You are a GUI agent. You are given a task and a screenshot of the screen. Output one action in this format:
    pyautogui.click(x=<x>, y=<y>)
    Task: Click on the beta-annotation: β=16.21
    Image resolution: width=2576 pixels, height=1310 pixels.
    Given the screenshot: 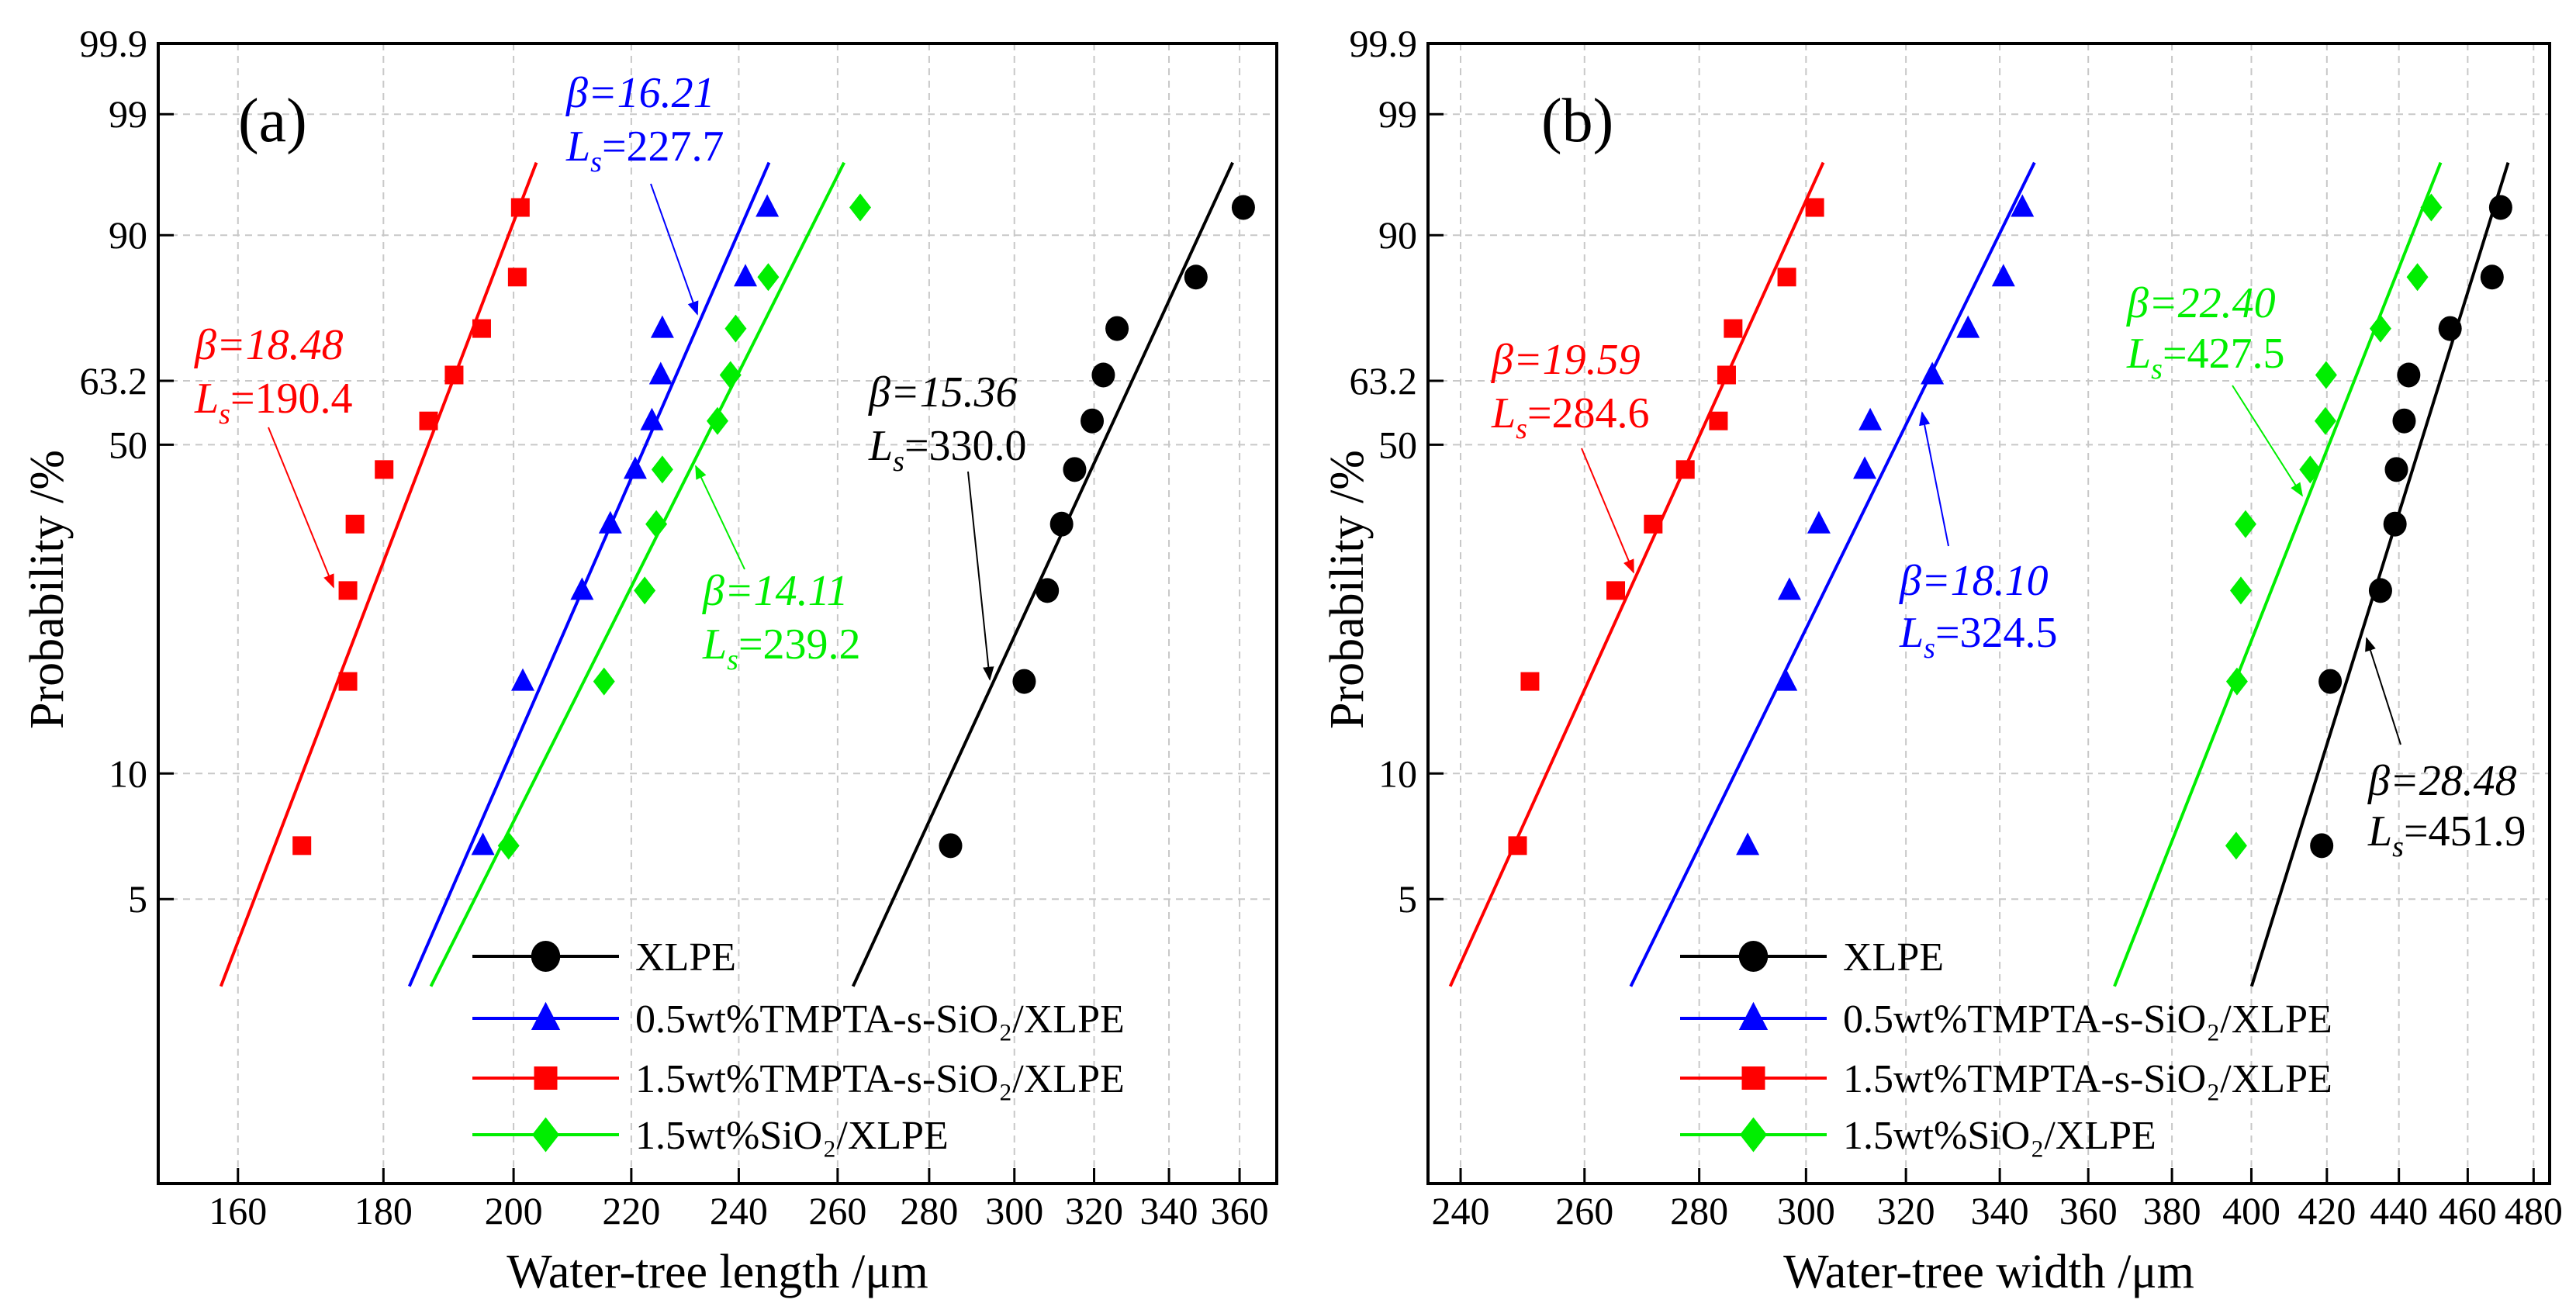 What is the action you would take?
    pyautogui.click(x=640, y=93)
    